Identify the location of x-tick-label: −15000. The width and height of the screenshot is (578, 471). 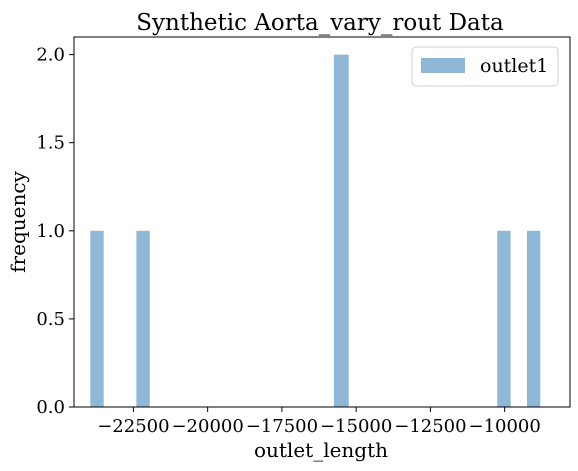
(356, 426).